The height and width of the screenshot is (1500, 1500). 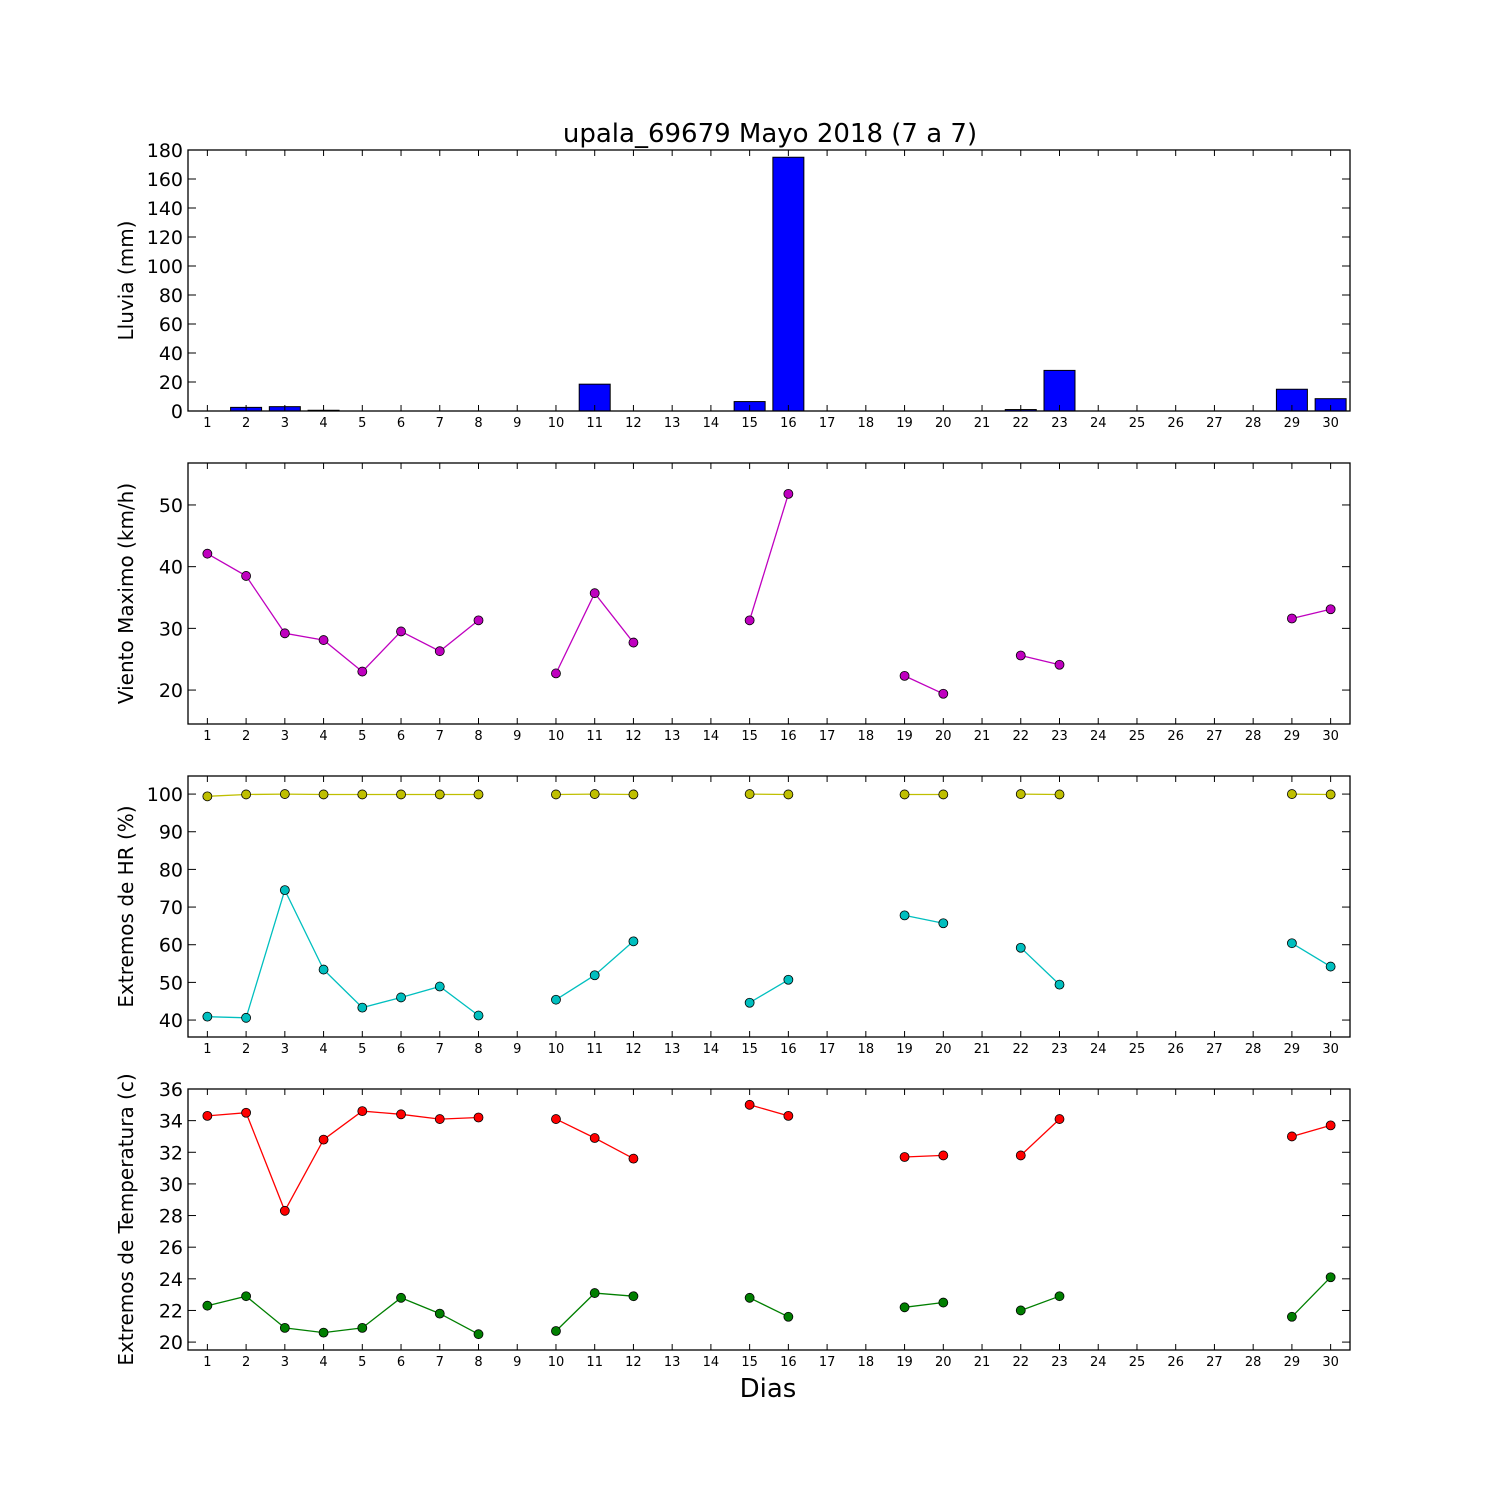 I want to click on x-tick-label: 9, so click(x=517, y=423).